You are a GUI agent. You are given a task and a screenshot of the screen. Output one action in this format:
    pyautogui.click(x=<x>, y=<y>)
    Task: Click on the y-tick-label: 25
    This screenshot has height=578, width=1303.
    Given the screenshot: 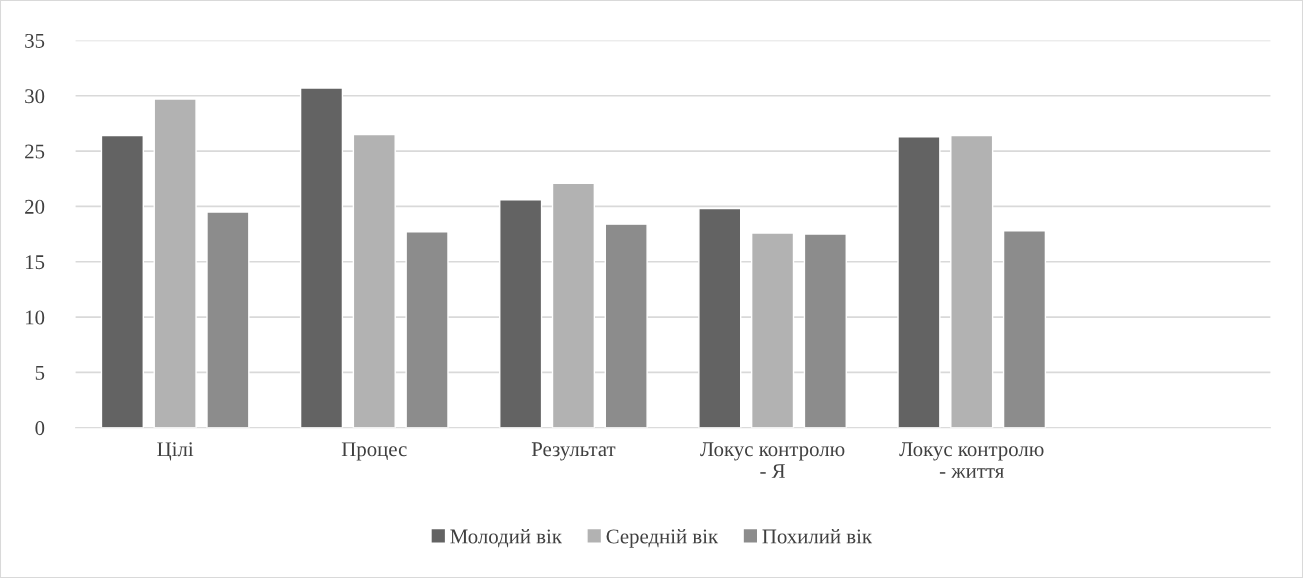 What is the action you would take?
    pyautogui.click(x=35, y=151)
    